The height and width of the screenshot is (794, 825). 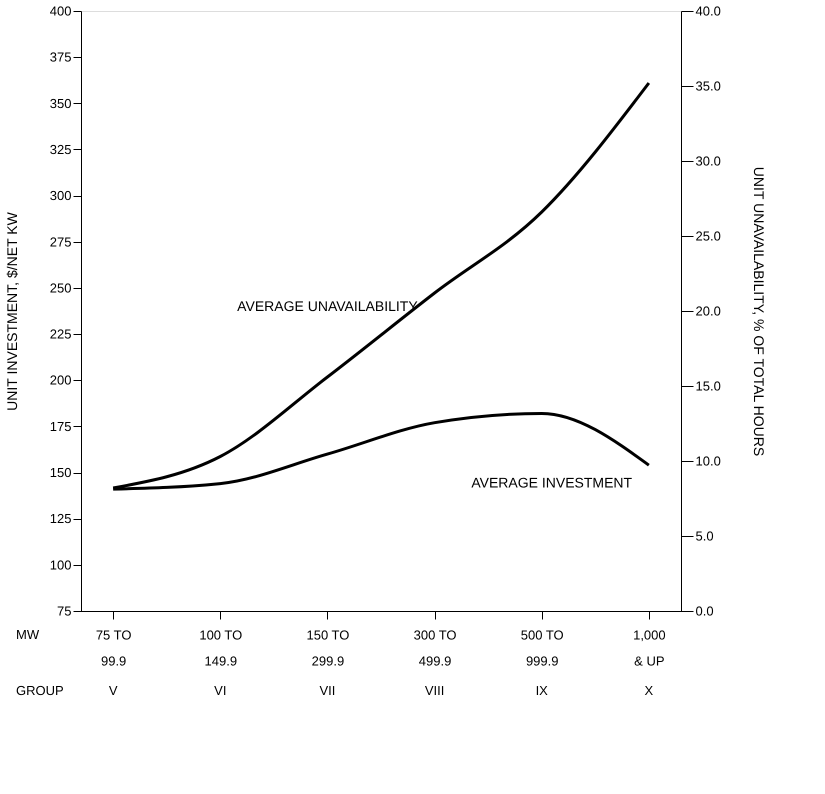 I want to click on y-tick-label: 150, so click(x=61, y=472).